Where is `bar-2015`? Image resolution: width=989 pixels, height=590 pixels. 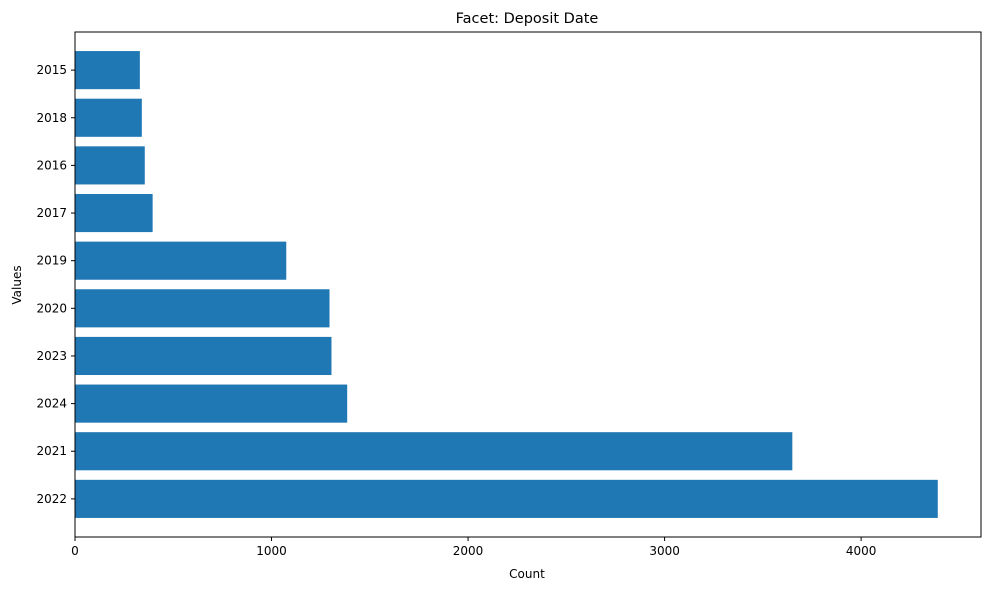
bar-2015 is located at coordinates (107, 70).